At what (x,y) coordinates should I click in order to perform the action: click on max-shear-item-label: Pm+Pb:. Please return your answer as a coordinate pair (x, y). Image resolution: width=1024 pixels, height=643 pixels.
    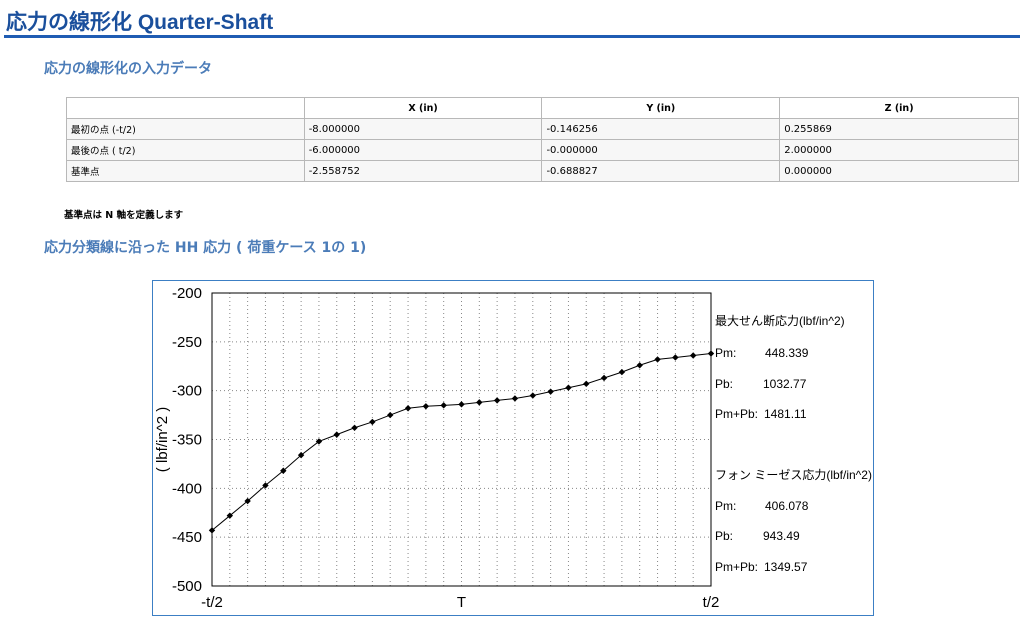
    Looking at the image, I should click on (736, 414).